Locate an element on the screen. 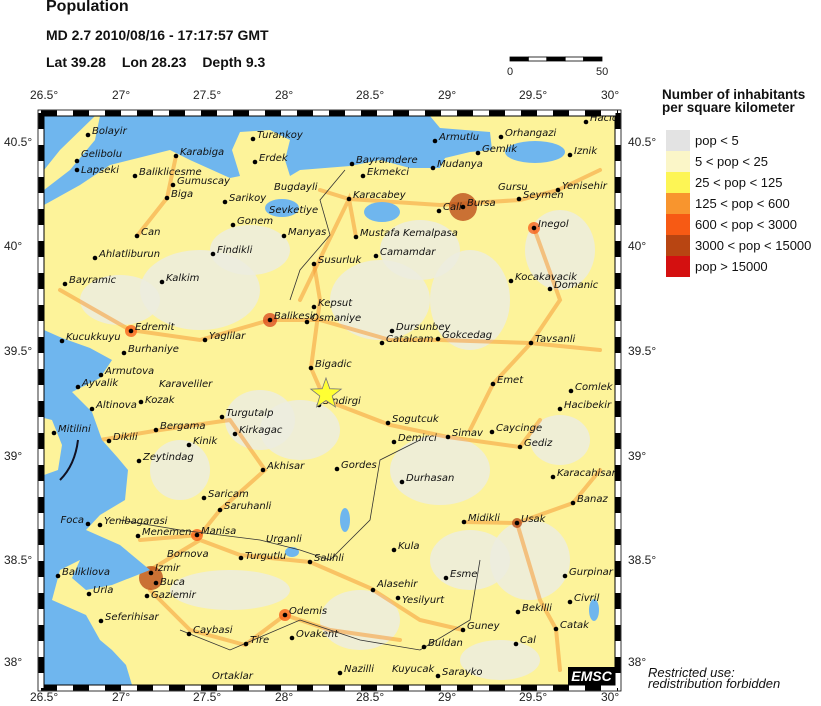 The width and height of the screenshot is (821, 706). lake is located at coordinates (282, 208).